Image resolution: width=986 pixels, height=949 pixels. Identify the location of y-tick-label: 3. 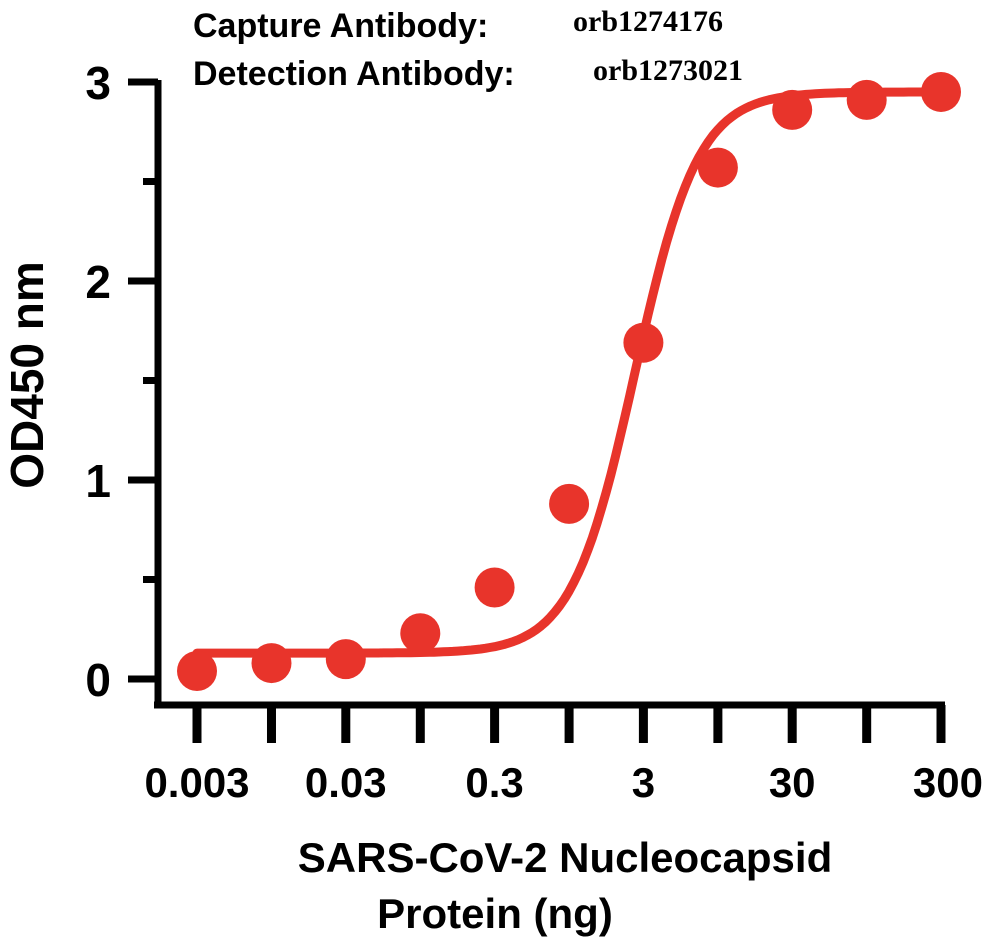
(98, 83).